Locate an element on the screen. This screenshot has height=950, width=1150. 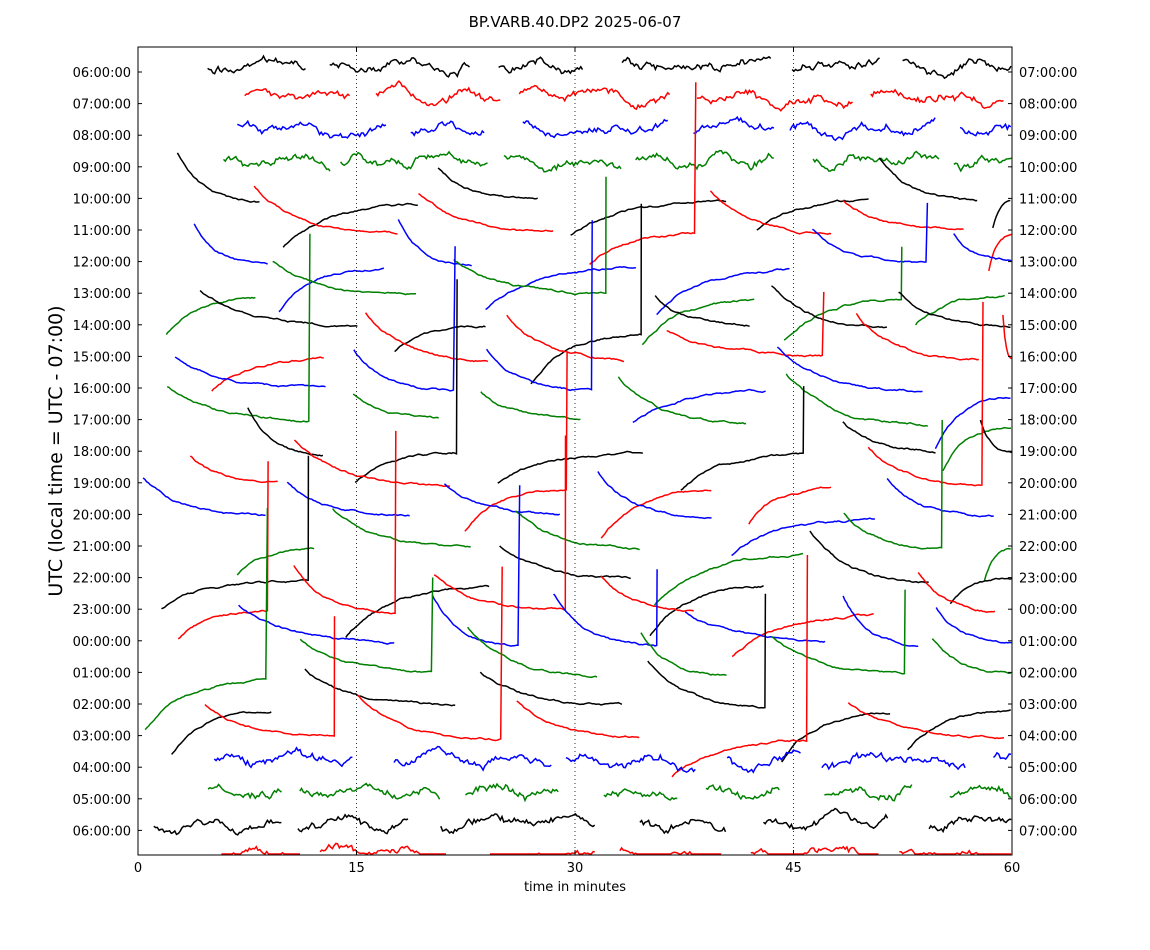
y-right-tick-label: 16:00:00 is located at coordinates (1048, 357).